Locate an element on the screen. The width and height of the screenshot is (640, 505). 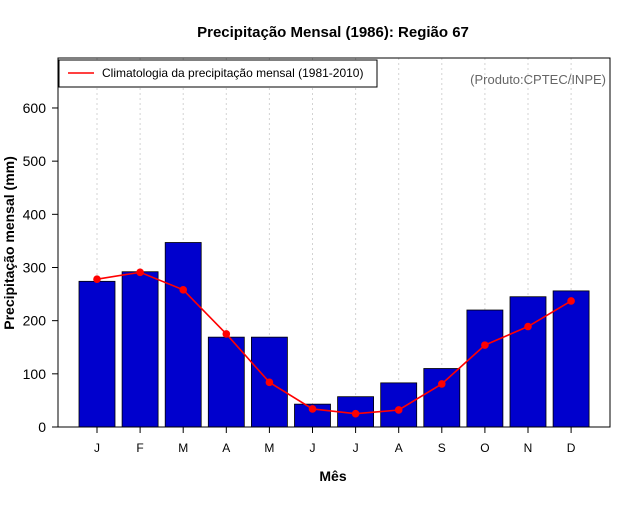
y-axis: 0 100 200 300 400 500 600 is located at coordinates (41, 267).